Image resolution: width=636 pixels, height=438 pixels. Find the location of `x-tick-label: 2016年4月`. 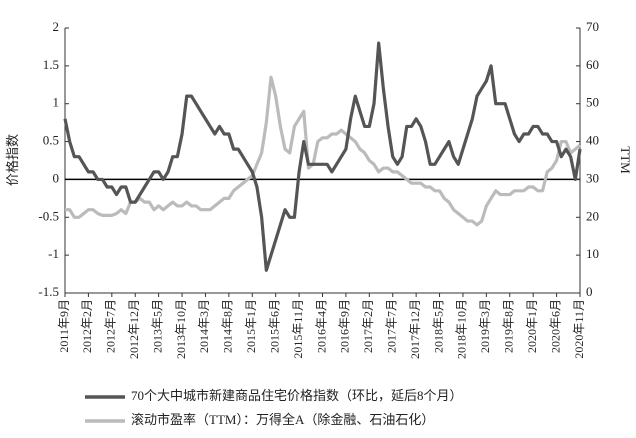

x-tick-label: 2016年4月 is located at coordinates (321, 326).